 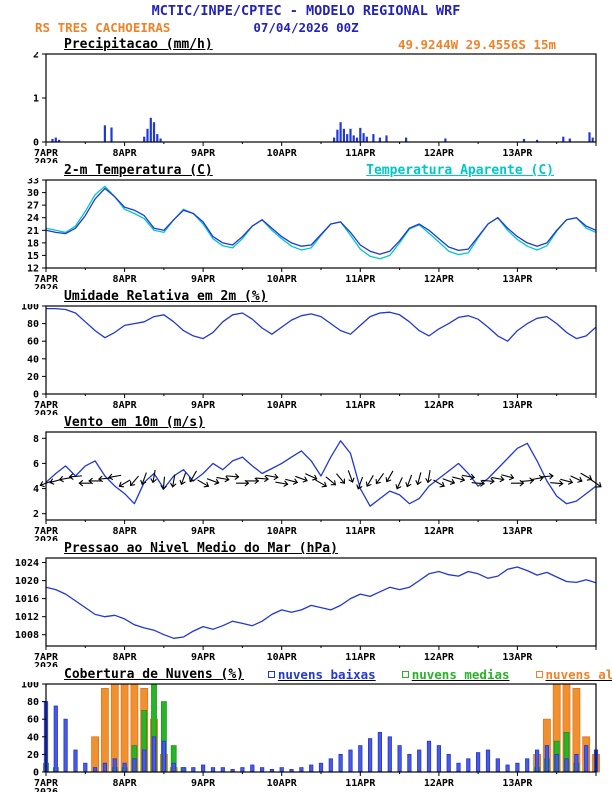 What do you see at coordinates (27, 581) in the screenshot?
I see `svg-text: 1020` at bounding box center [27, 581].